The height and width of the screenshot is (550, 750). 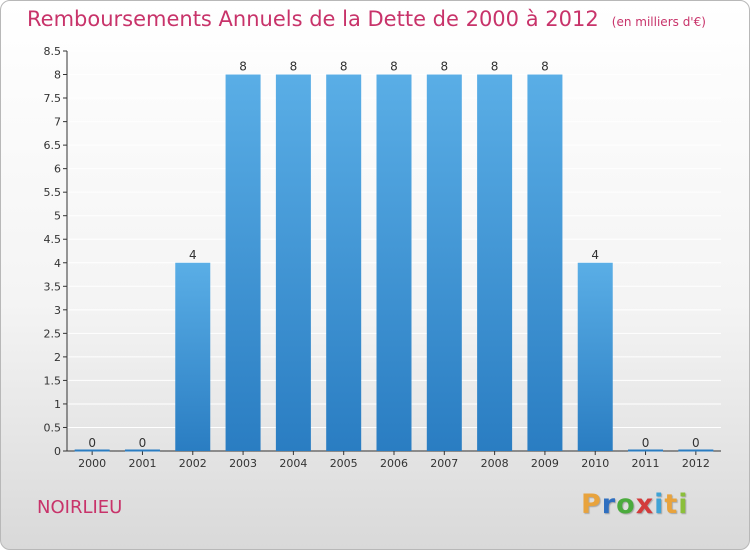 I want to click on y-tick-label: 3, so click(x=57, y=310).